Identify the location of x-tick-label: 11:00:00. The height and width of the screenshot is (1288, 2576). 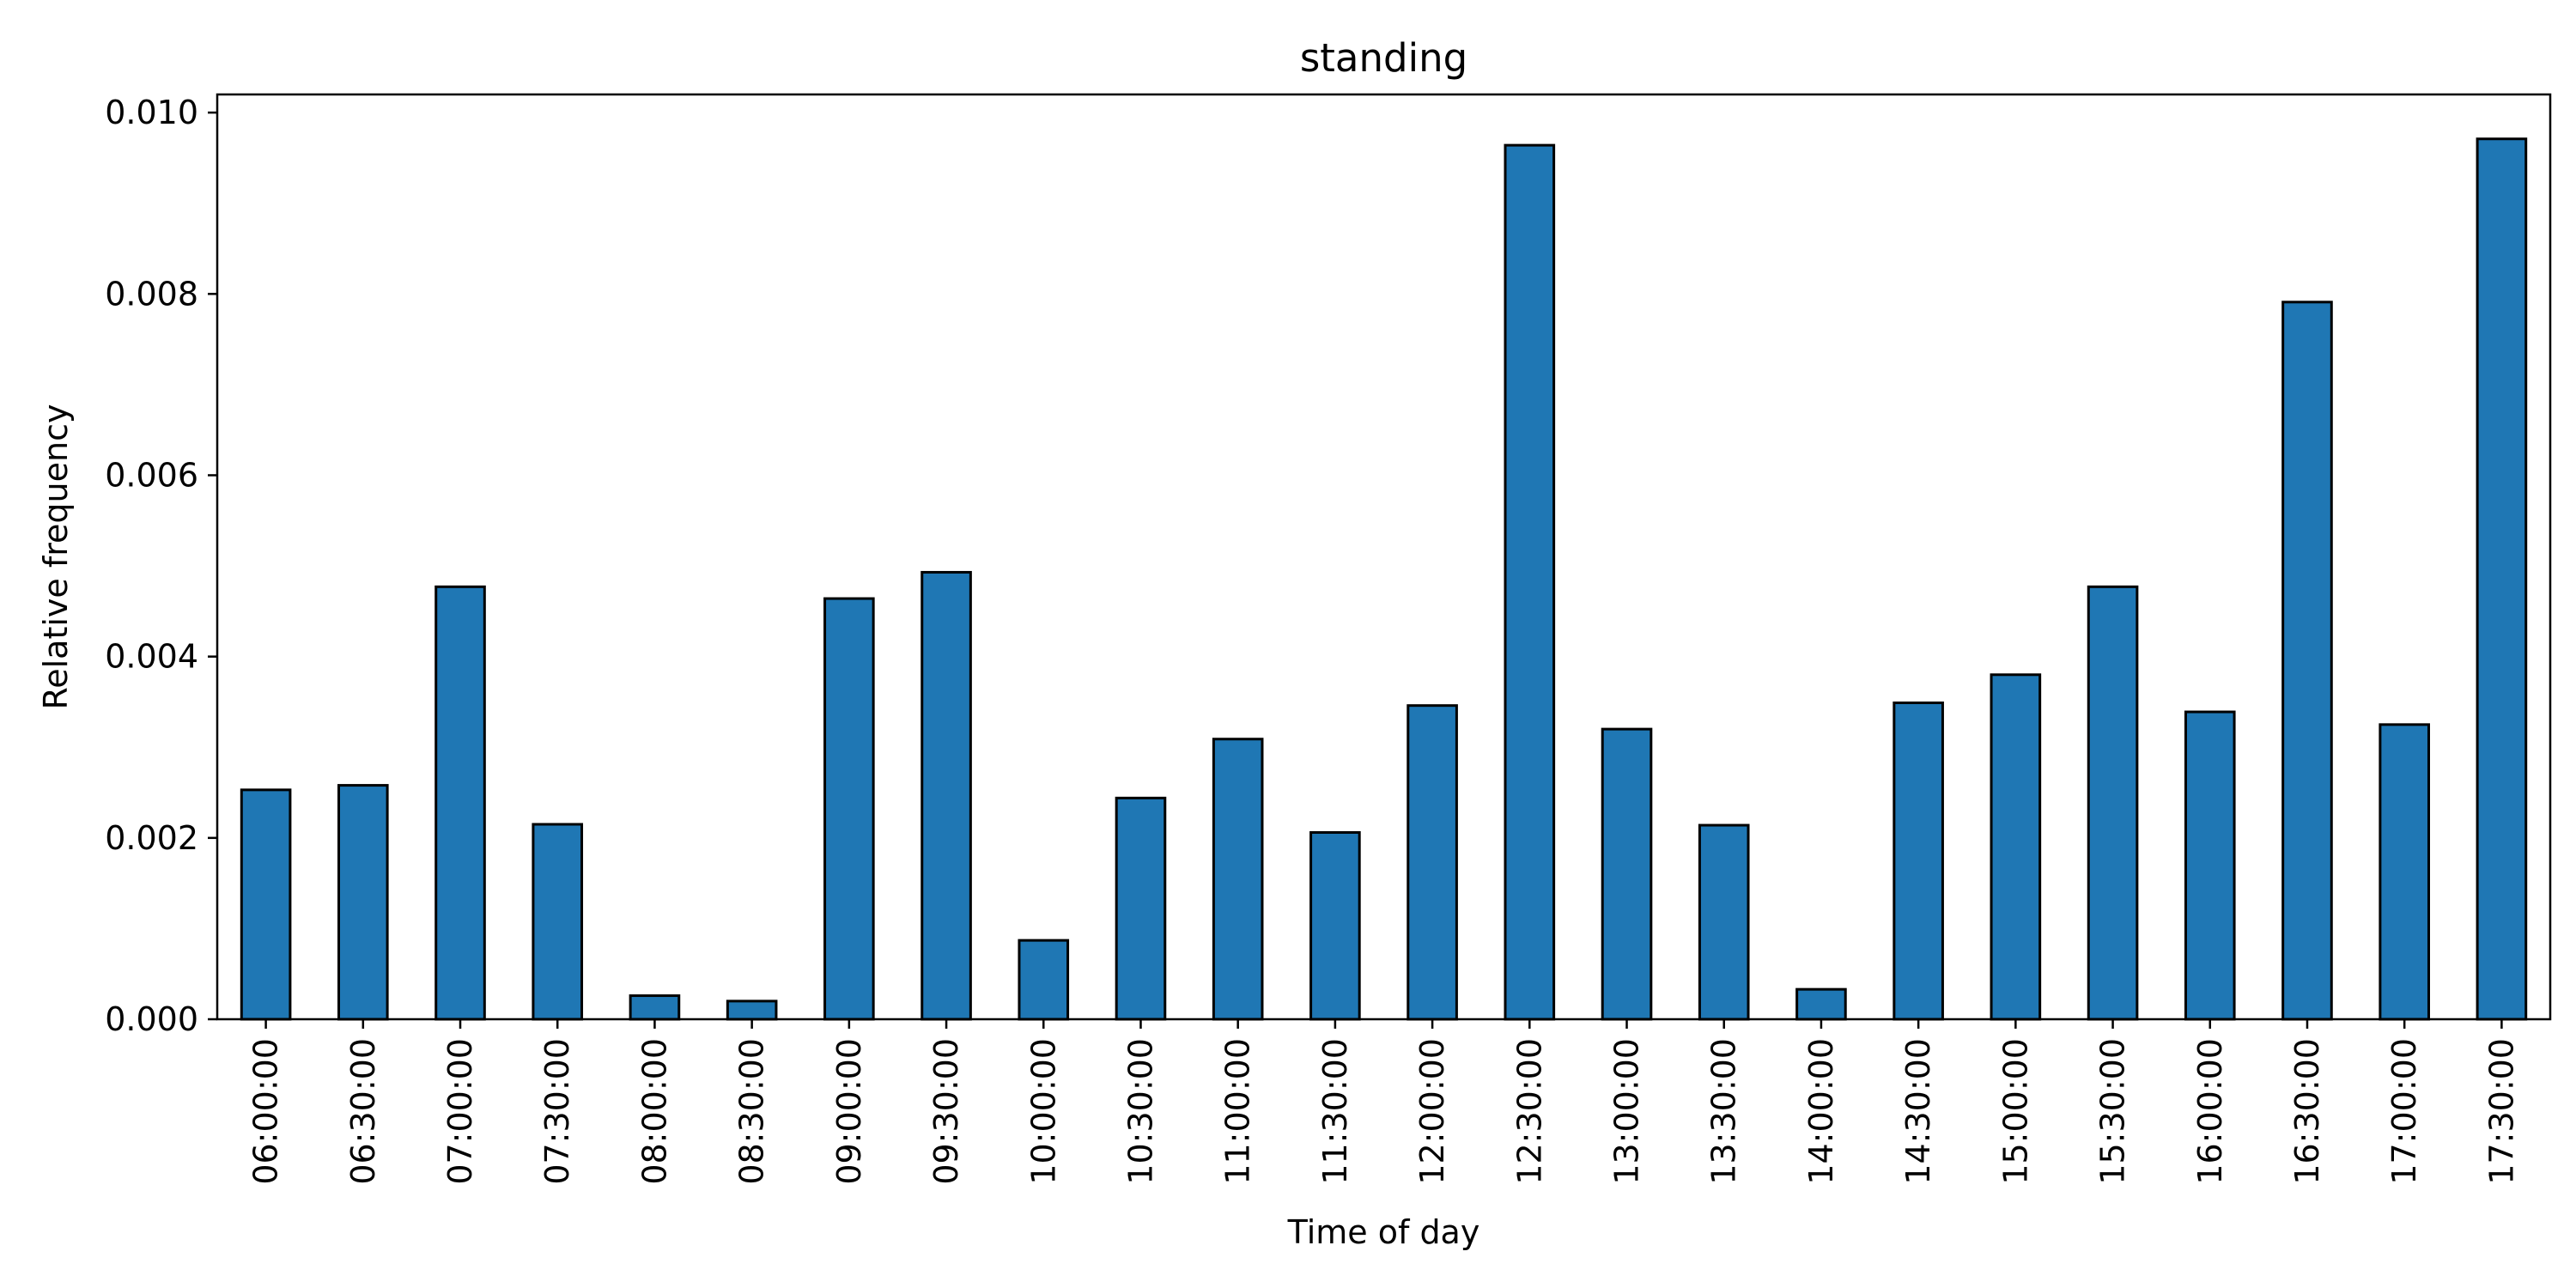
(1238, 1111).